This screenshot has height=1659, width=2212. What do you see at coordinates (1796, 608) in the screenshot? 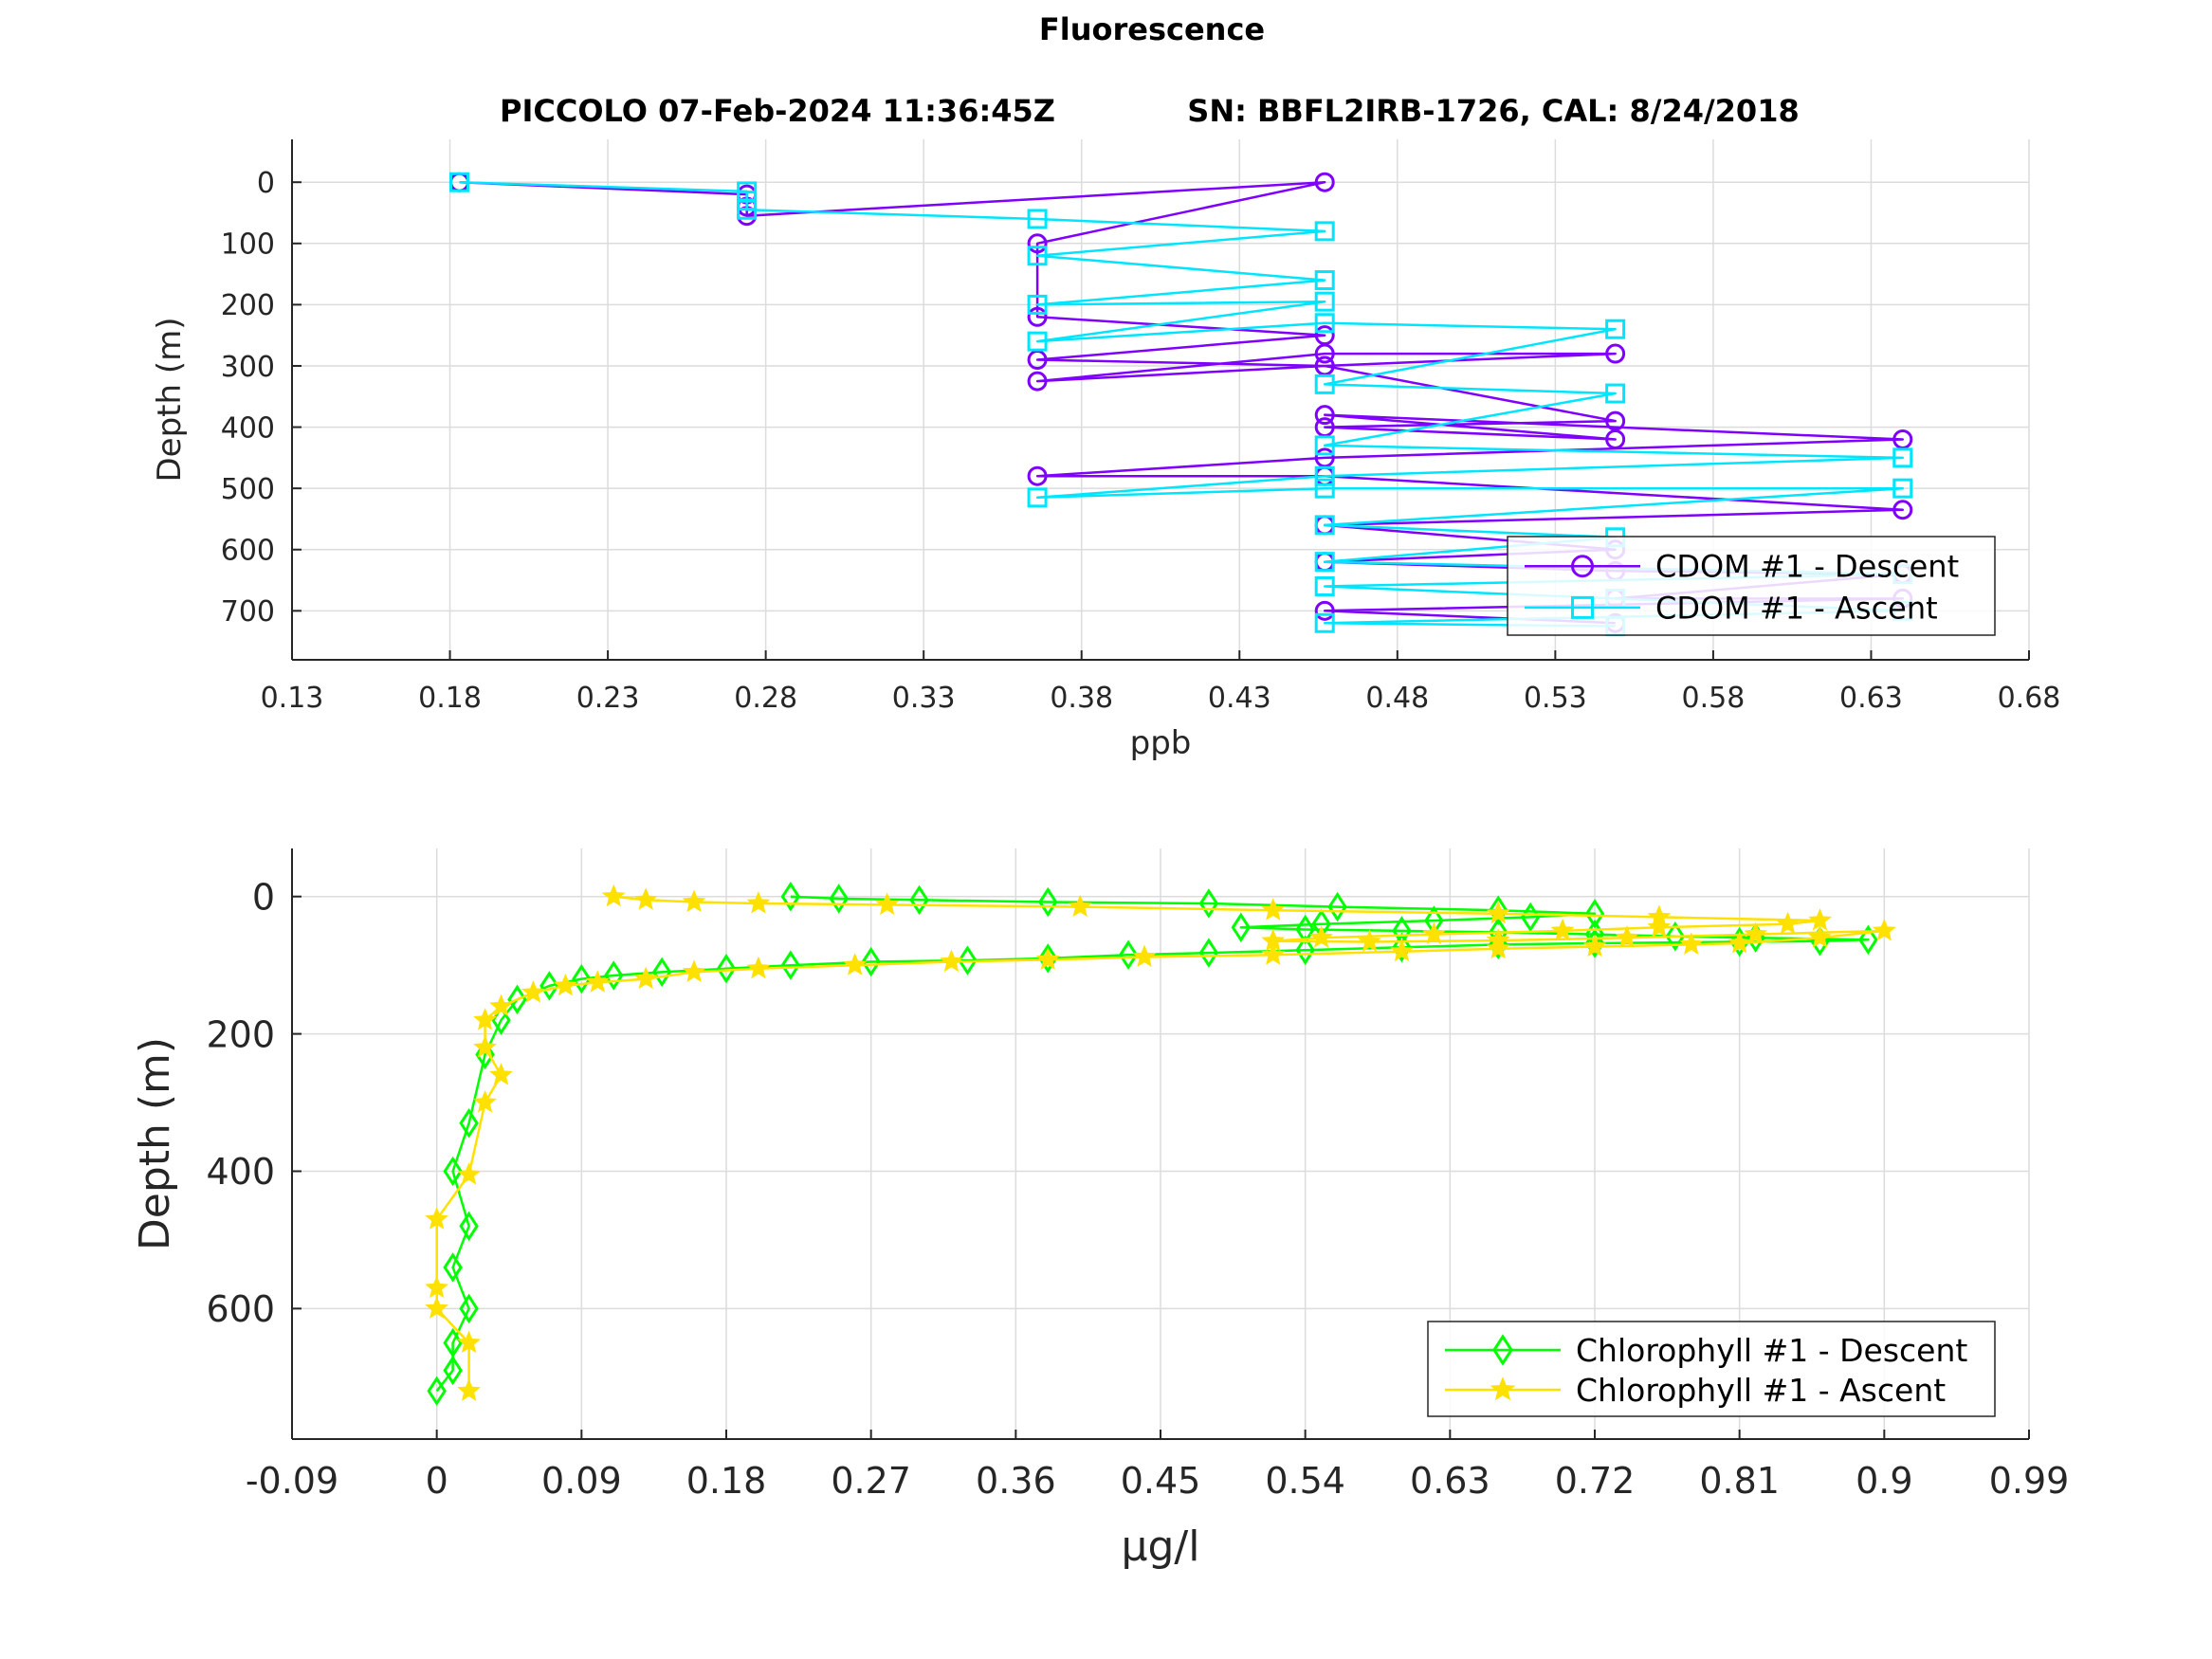
I see `legend-label: CDOM #1 - Ascent` at bounding box center [1796, 608].